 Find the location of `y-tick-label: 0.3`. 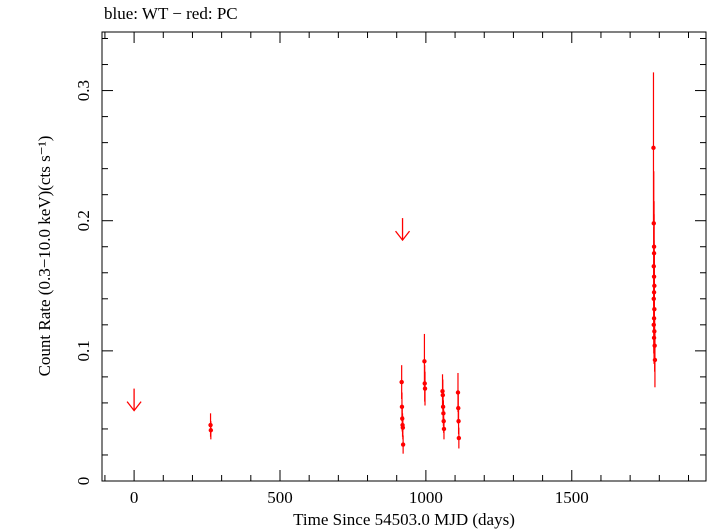

y-tick-label: 0.3 is located at coordinates (83, 90).